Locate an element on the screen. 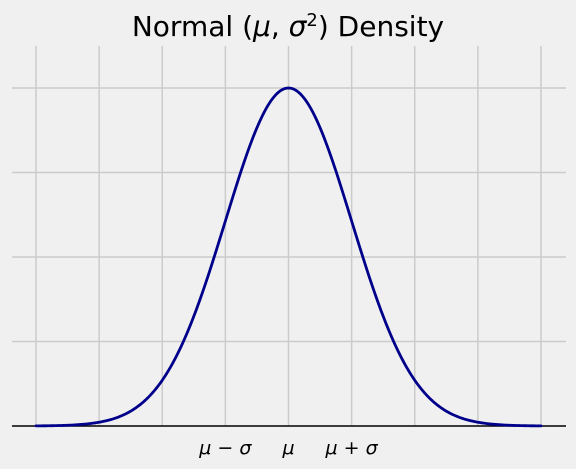  x-tick-label: μ is located at coordinates (287, 448).